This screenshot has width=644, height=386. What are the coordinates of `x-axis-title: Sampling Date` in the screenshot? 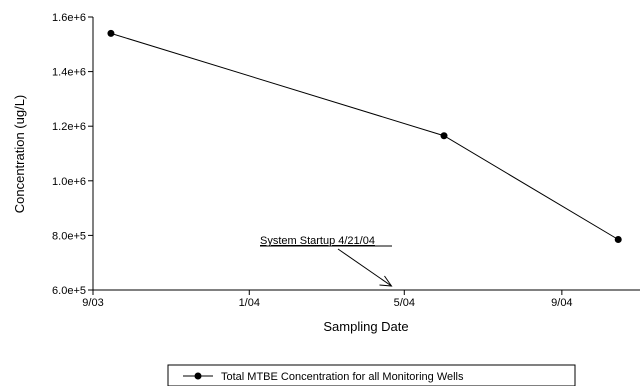 It's located at (365, 326).